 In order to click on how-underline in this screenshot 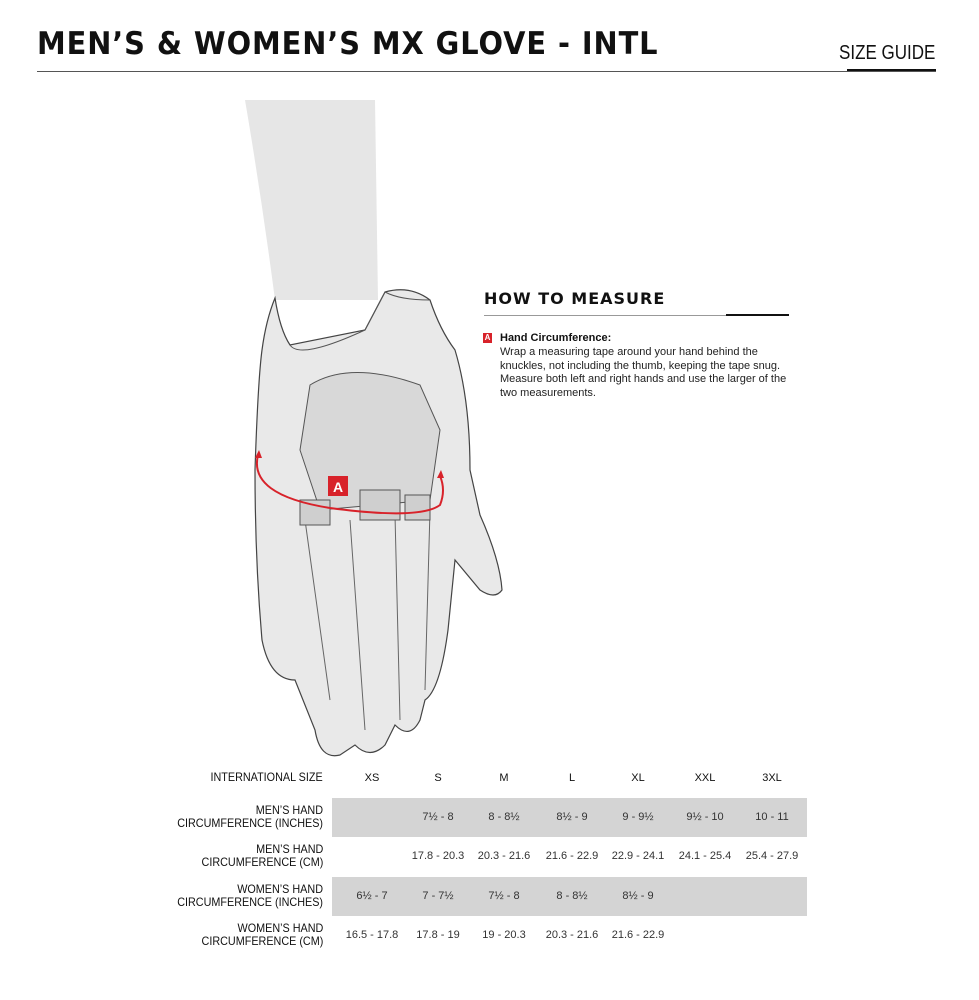, I will do `click(757, 315)`.